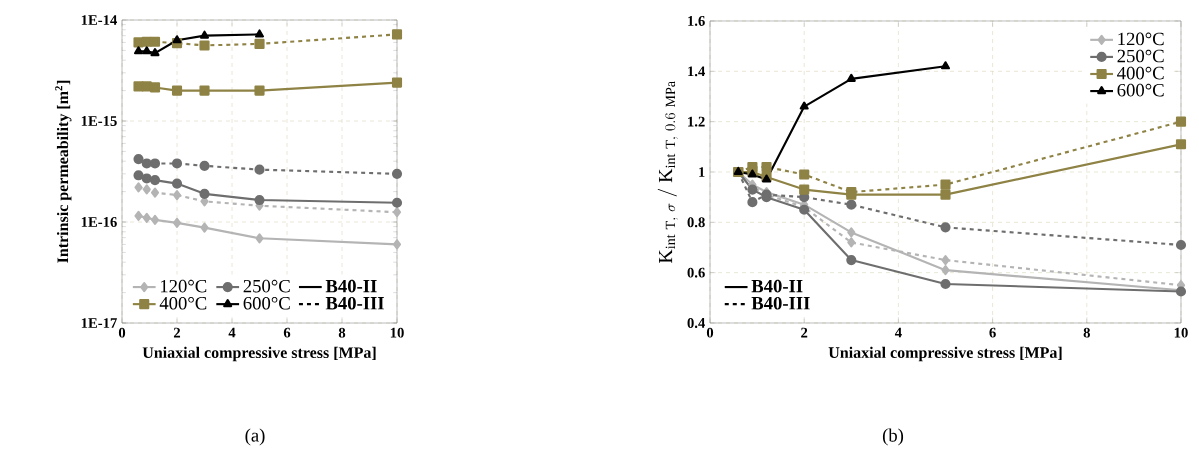 This screenshot has width=1199, height=459. Describe the element at coordinates (99, 121) in the screenshot. I see `y-tick-label: 1E-15` at that location.